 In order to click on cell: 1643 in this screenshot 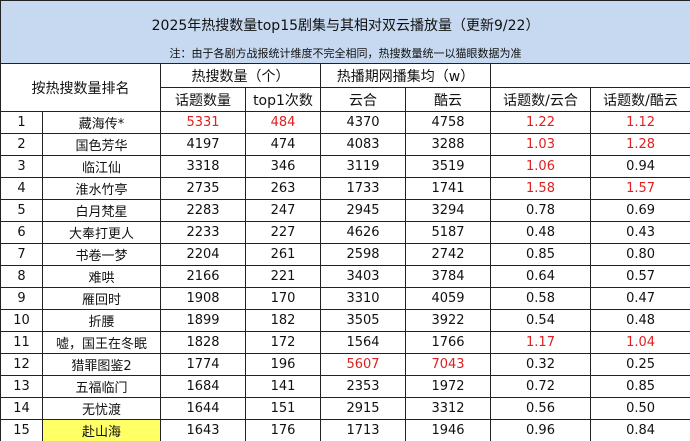, I will do `click(203, 430)`.